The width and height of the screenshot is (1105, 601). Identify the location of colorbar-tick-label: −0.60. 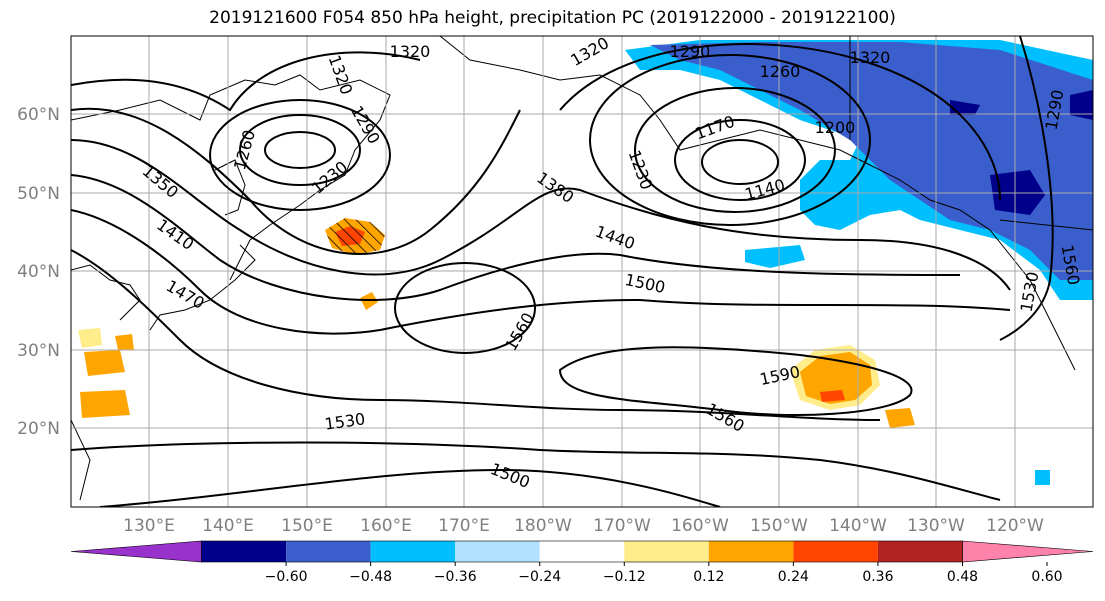
(286, 577).